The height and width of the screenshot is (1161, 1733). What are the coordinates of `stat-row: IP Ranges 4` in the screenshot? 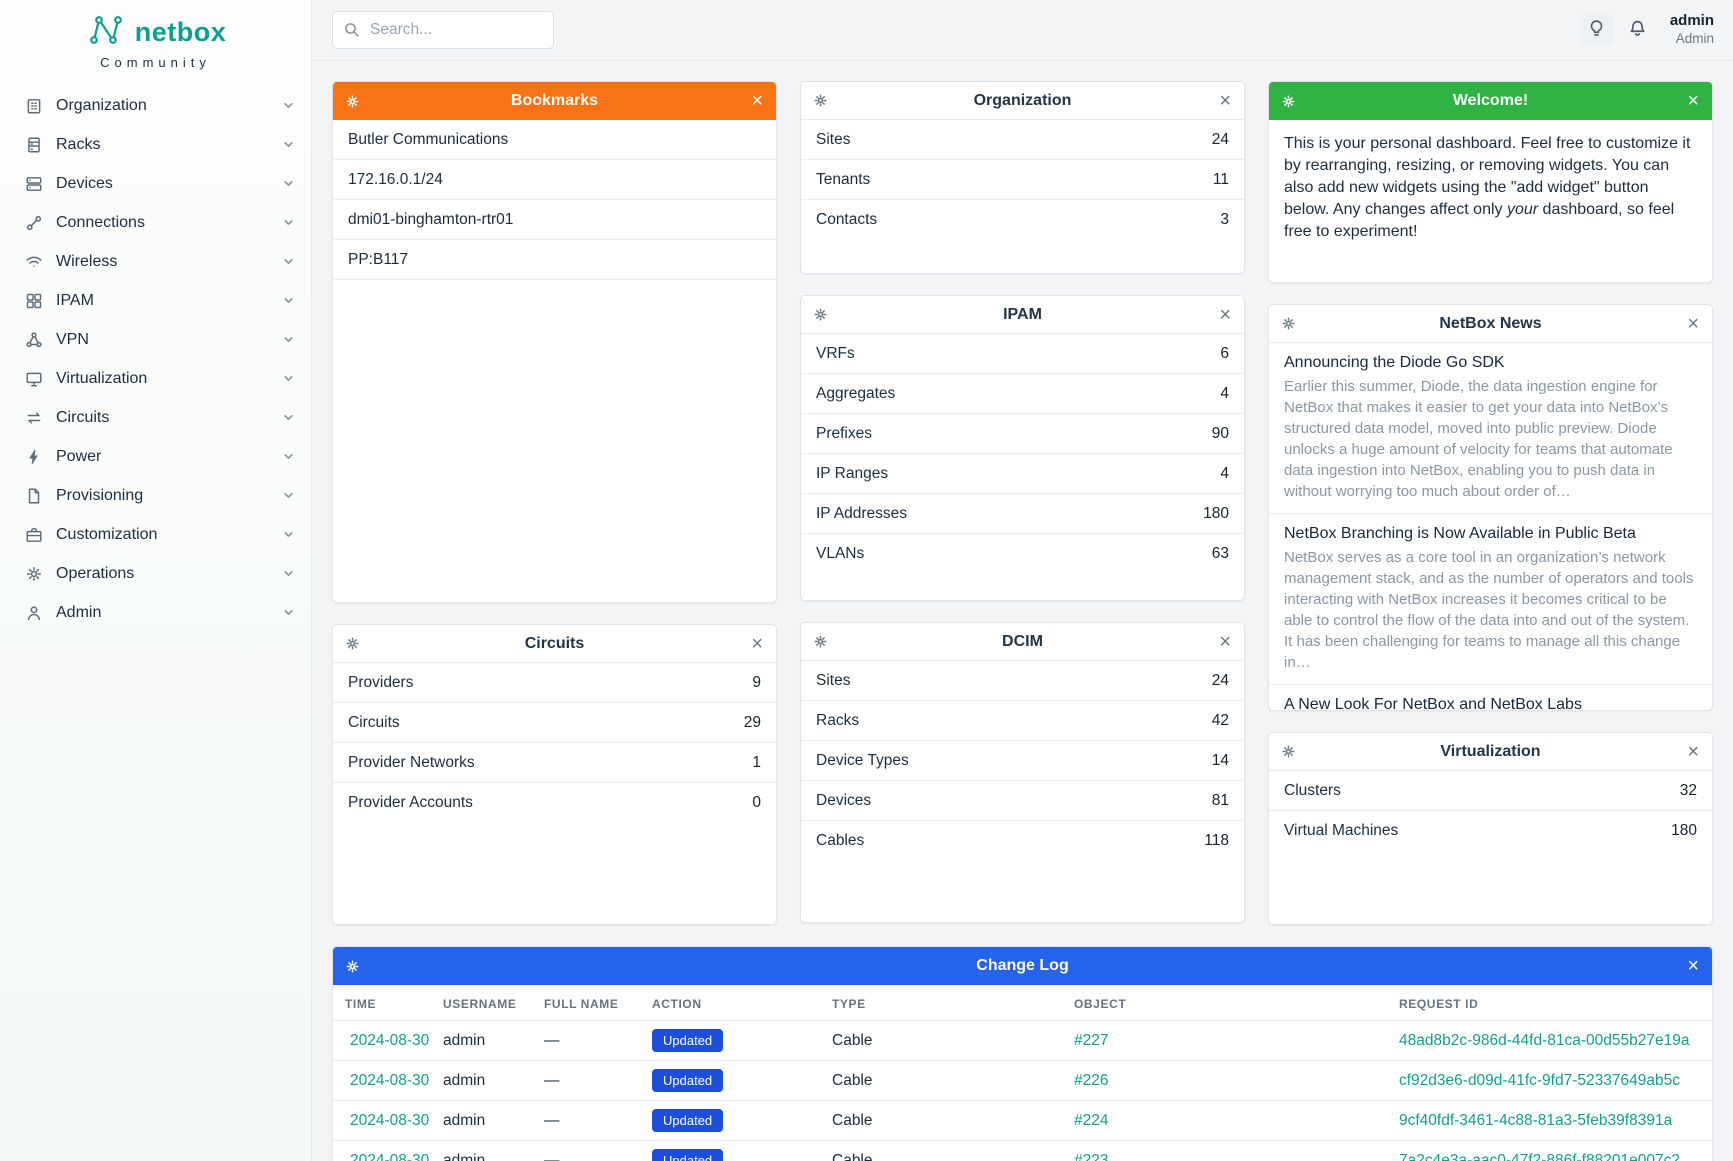 It's located at (1022, 474).